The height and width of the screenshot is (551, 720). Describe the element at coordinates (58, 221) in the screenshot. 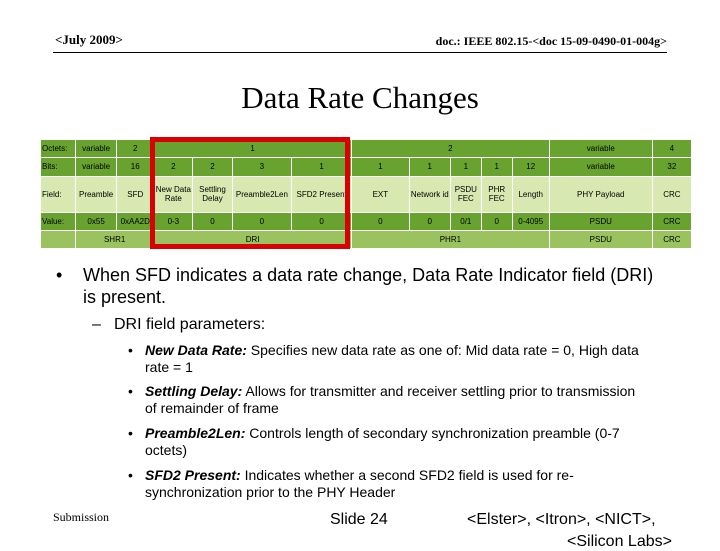

I see `value-label: Value:` at that location.